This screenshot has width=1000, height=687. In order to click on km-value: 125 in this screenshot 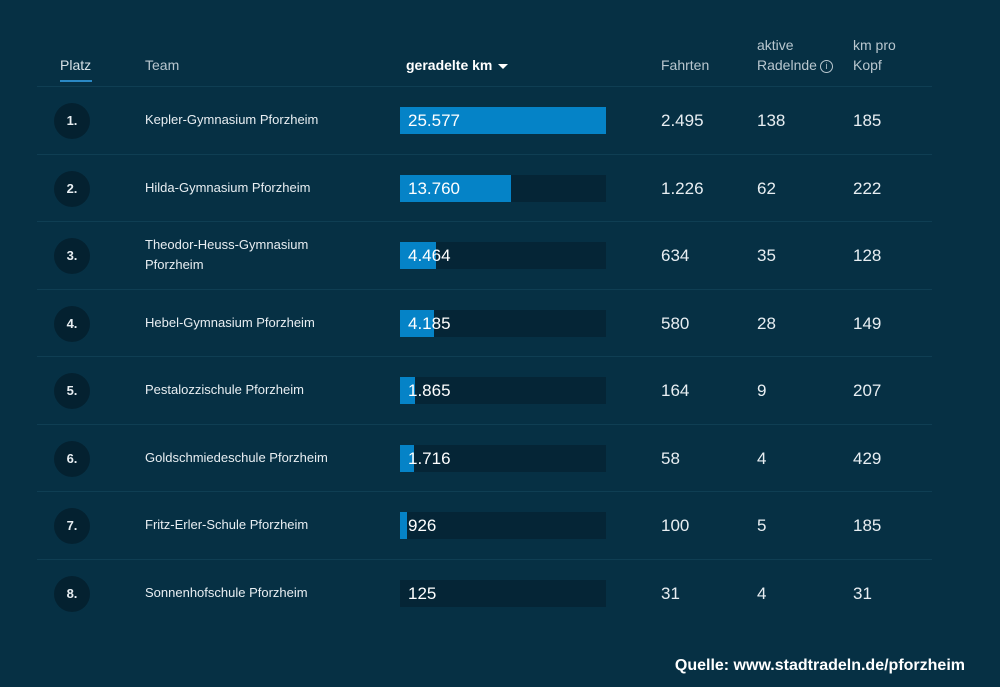, I will do `click(422, 593)`.